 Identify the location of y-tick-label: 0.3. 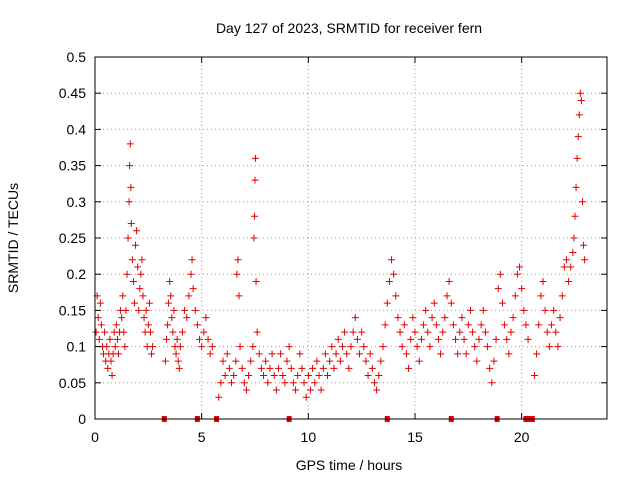
(77, 202).